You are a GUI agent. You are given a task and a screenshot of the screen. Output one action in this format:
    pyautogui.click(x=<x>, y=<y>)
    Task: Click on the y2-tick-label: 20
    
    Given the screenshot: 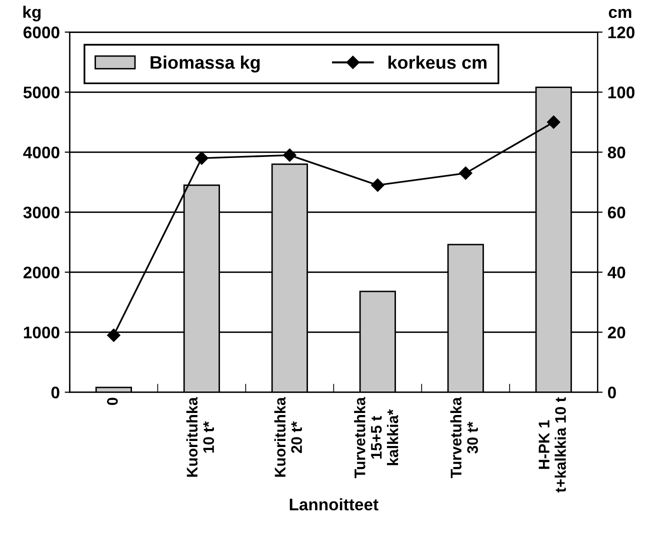 What is the action you would take?
    pyautogui.click(x=617, y=332)
    